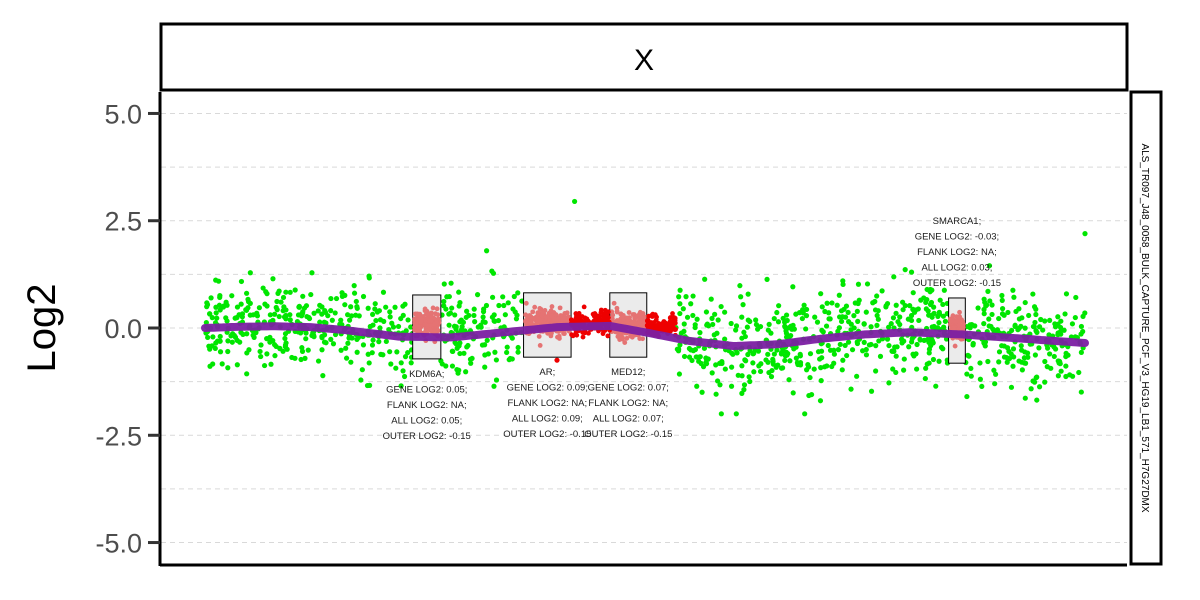 This screenshot has width=1200, height=600. Describe the element at coordinates (957, 236) in the screenshot. I see `gene-annotation-line: GENE LOG2: -0.03;` at that location.